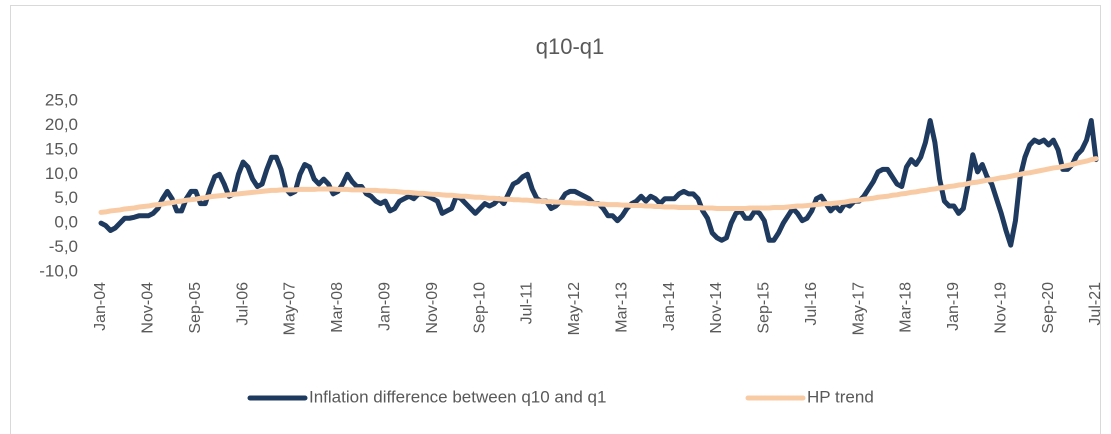  Describe the element at coordinates (1095, 304) in the screenshot. I see `x-tick-label: Jul-21` at that location.